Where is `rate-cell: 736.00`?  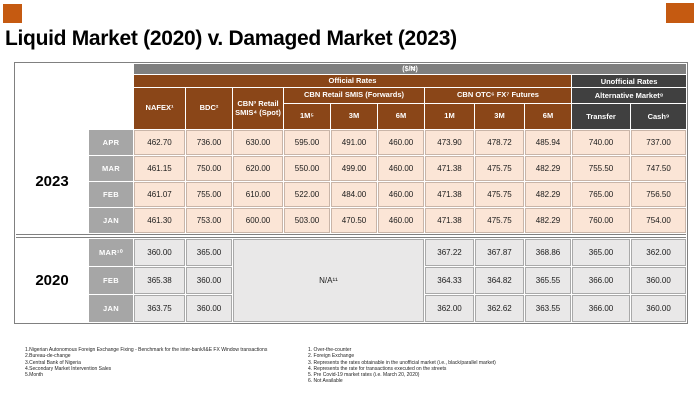 rate-cell: 736.00 is located at coordinates (209, 142).